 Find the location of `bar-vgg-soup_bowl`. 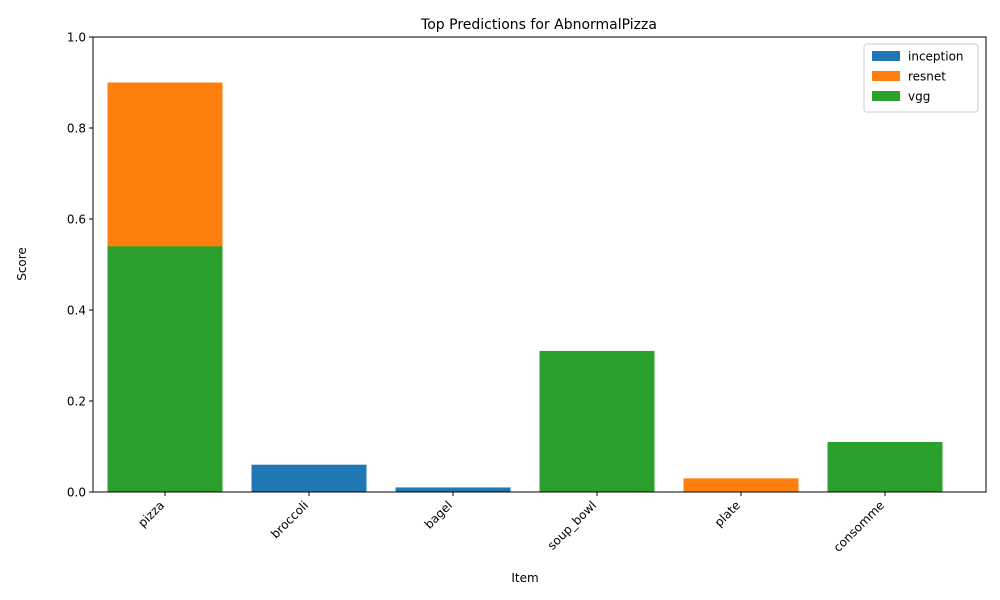

bar-vgg-soup_bowl is located at coordinates (597, 421).